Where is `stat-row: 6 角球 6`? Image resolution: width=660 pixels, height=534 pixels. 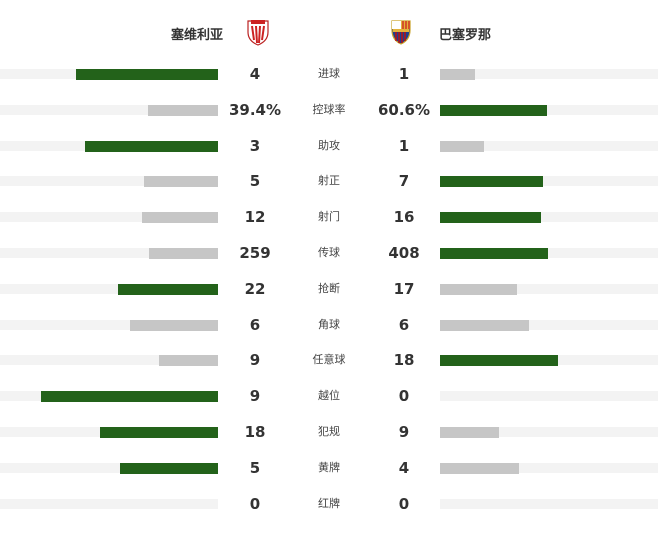 stat-row: 6 角球 6 is located at coordinates (330, 325).